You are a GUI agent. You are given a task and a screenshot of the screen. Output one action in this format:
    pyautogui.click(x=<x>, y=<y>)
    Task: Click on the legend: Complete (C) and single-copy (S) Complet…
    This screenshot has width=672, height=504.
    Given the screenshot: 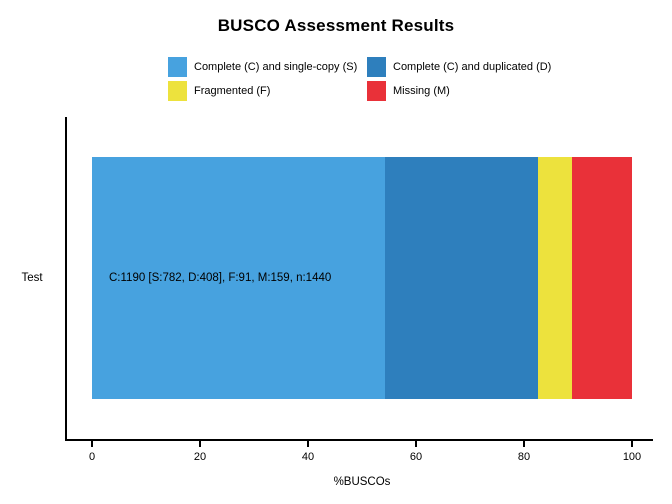 What is the action you would take?
    pyautogui.click(x=359, y=79)
    